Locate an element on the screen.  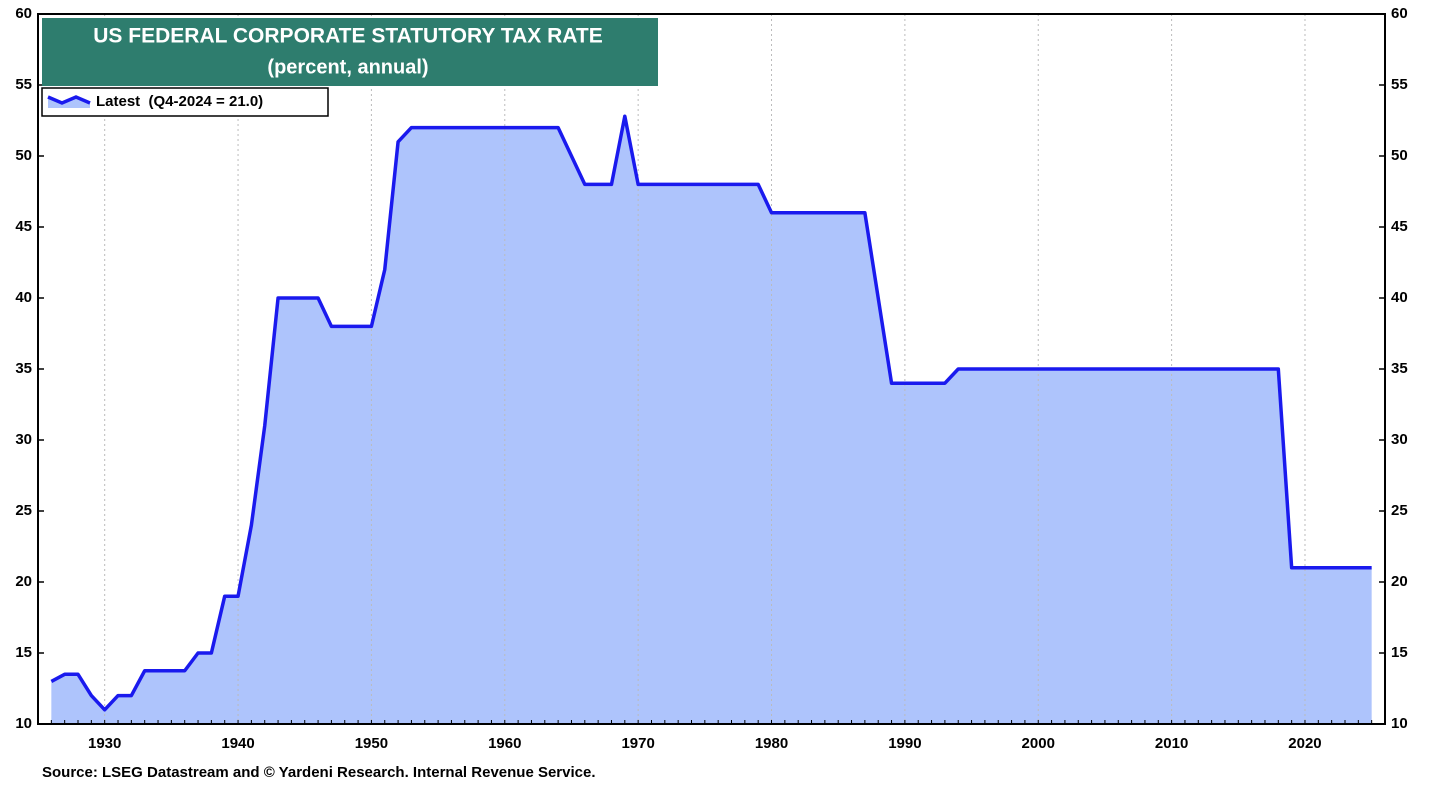
x-tick-label: 1930 is located at coordinates (104, 743).